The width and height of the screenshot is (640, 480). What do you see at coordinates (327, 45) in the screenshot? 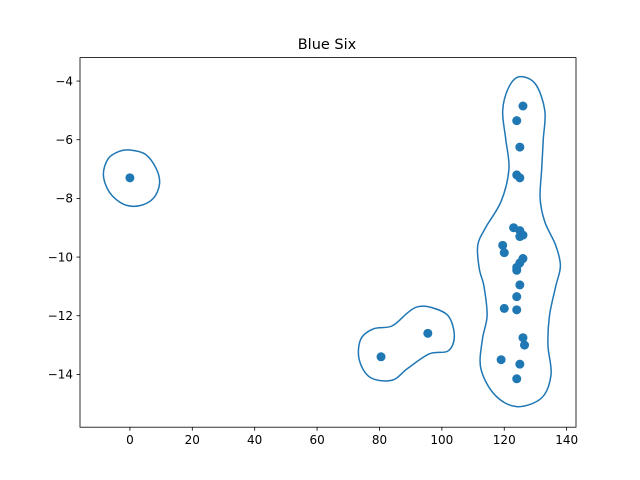
I see `chart-title: Blue Six` at bounding box center [327, 45].